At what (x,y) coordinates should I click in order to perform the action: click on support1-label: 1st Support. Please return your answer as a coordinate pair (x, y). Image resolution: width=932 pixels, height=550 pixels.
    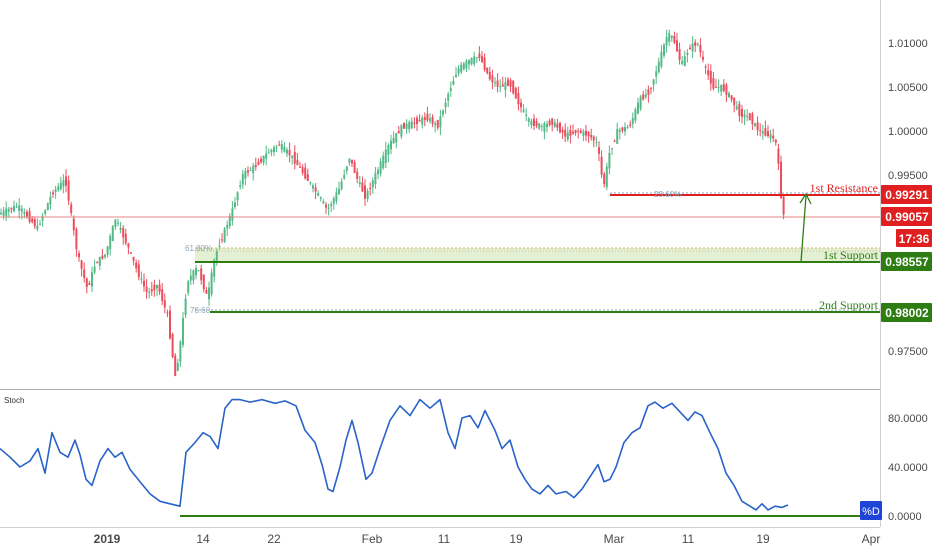
    Looking at the image, I should click on (851, 255).